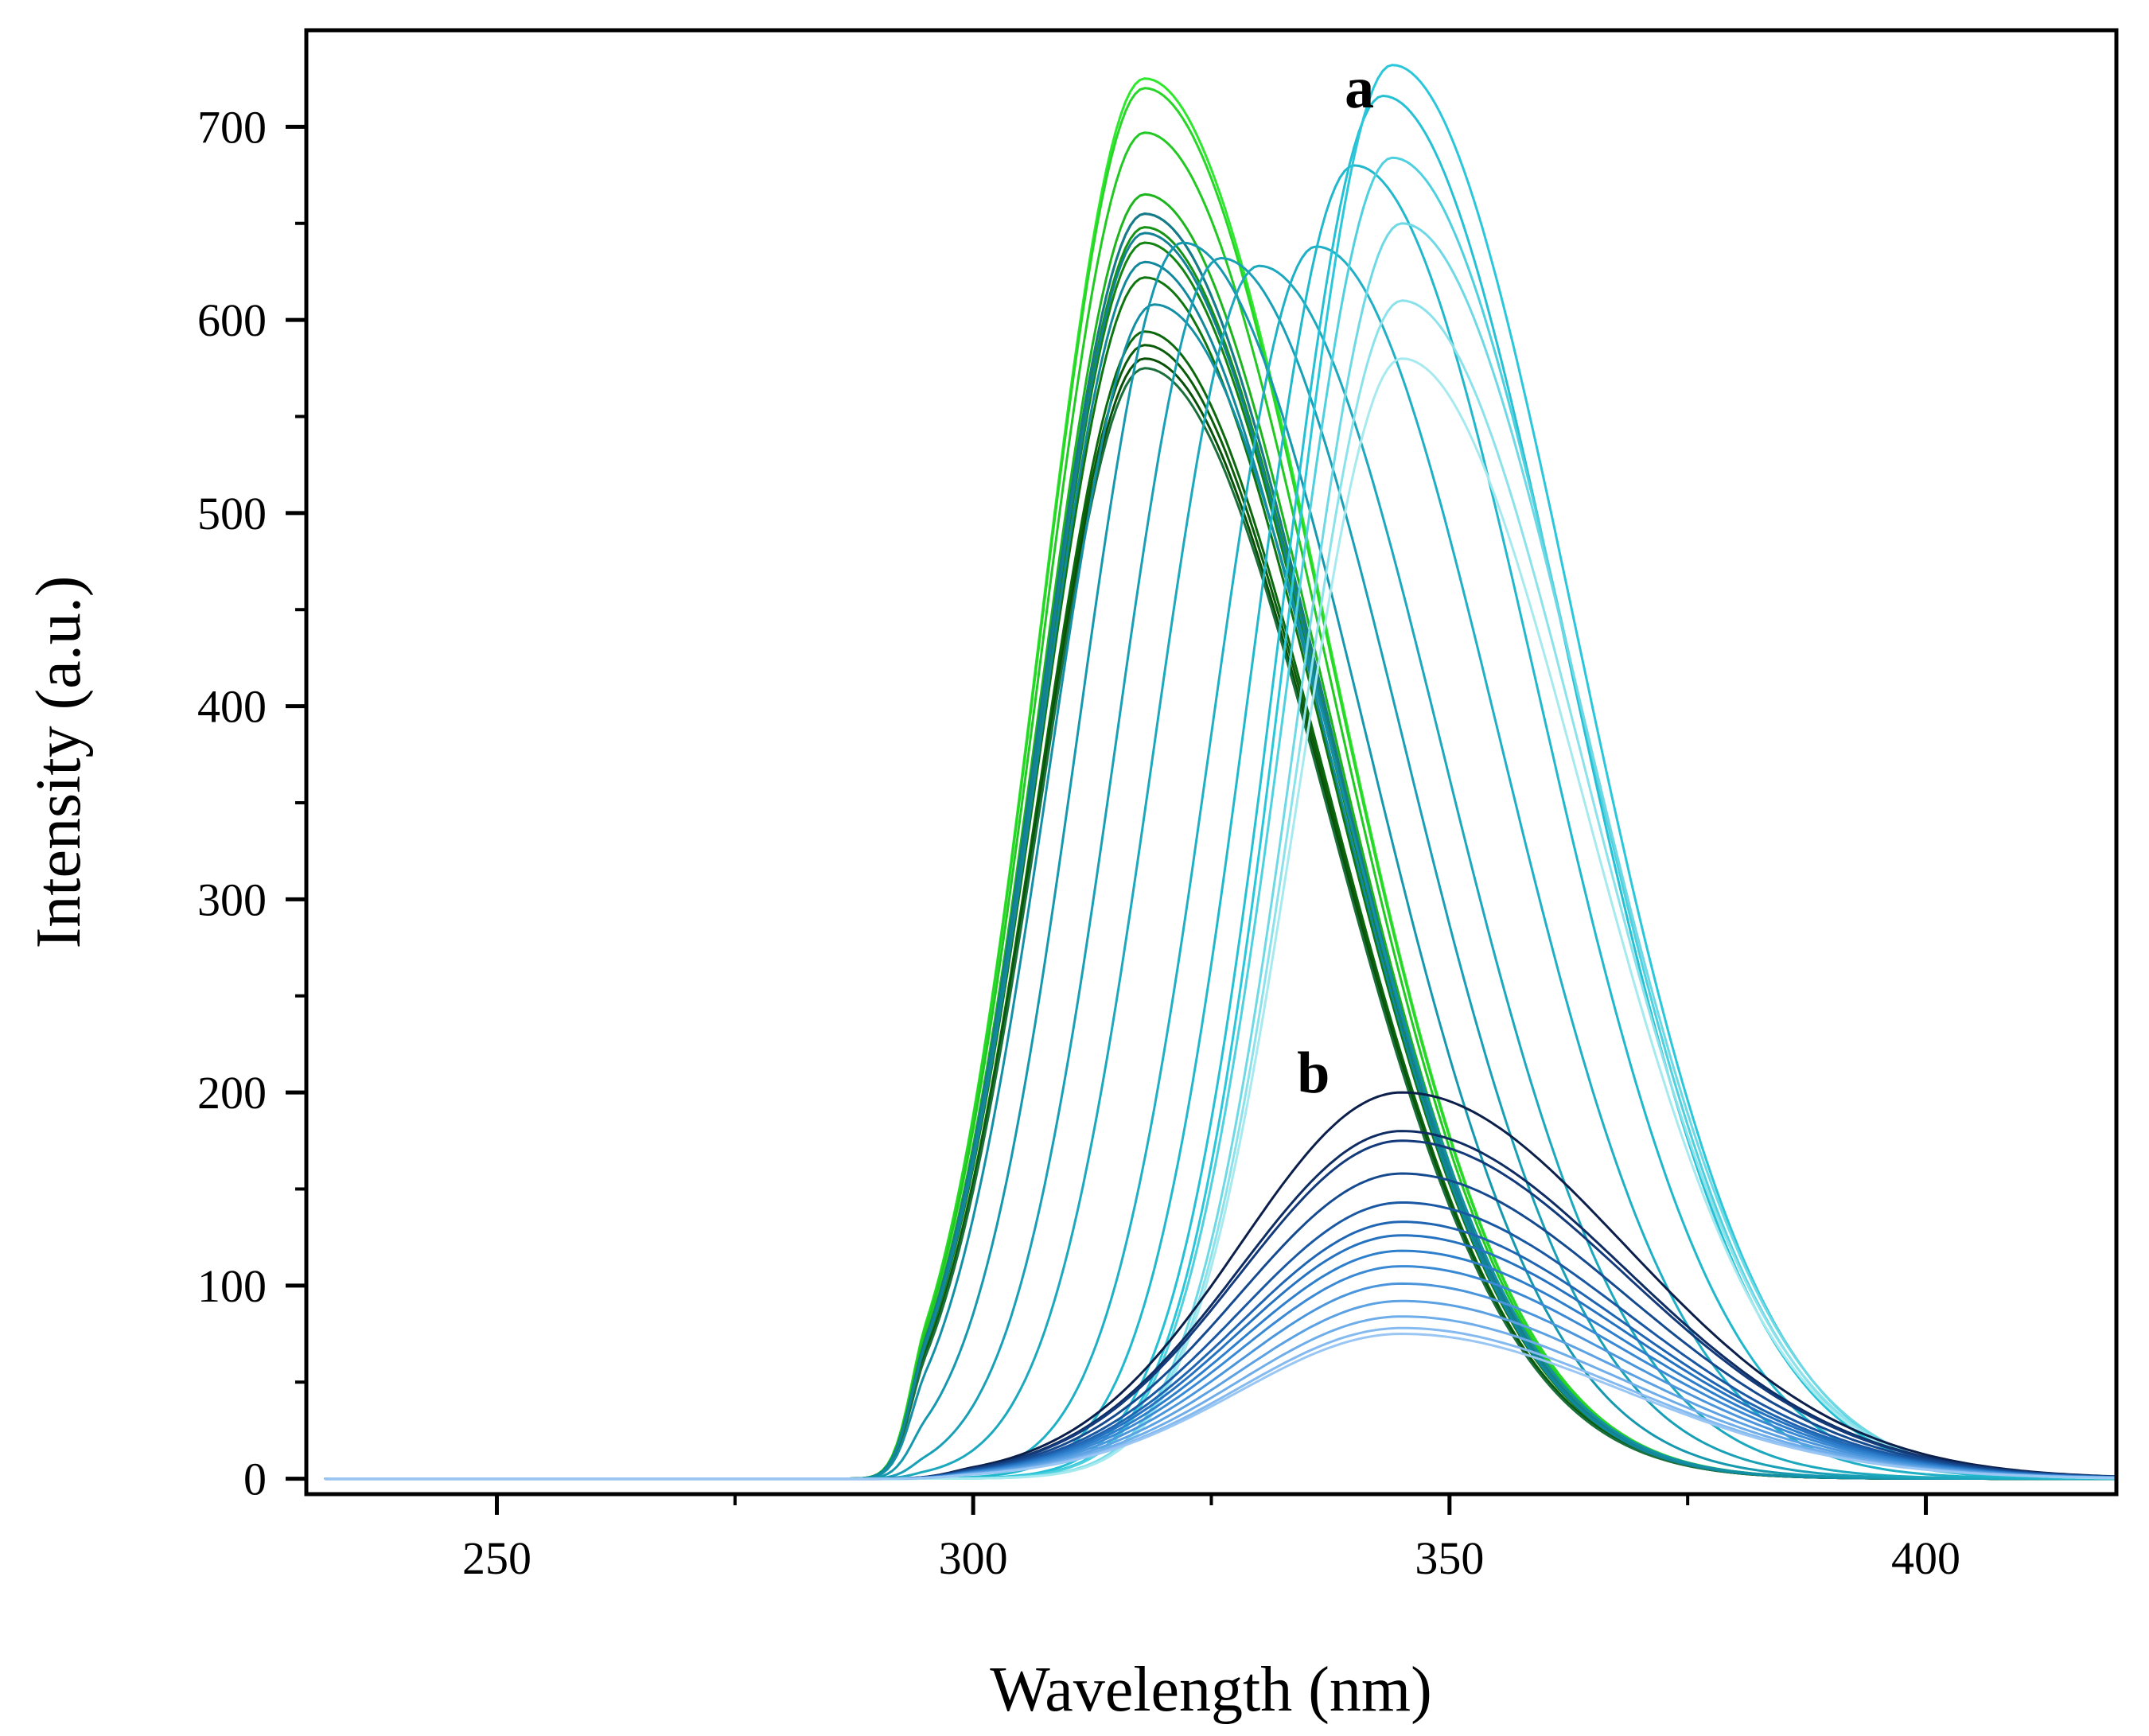 Image resolution: width=2149 pixels, height=1736 pixels. Describe the element at coordinates (255, 1479) in the screenshot. I see `y-tick-label-0: 0` at that location.